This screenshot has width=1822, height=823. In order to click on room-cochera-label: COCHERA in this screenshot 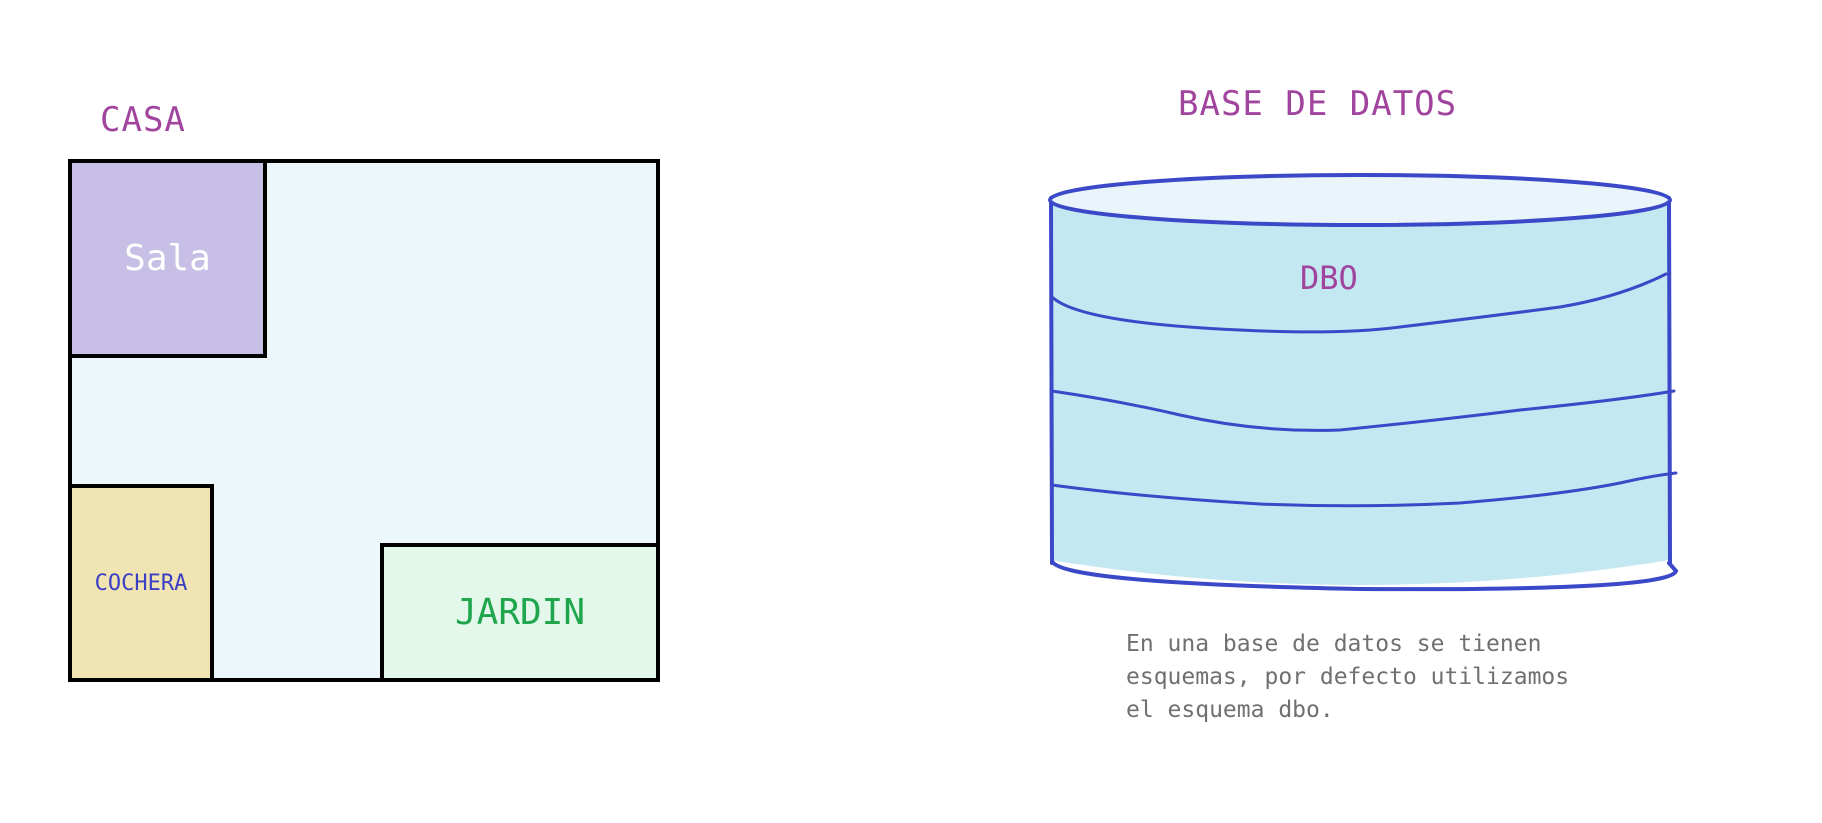, I will do `click(141, 583)`.